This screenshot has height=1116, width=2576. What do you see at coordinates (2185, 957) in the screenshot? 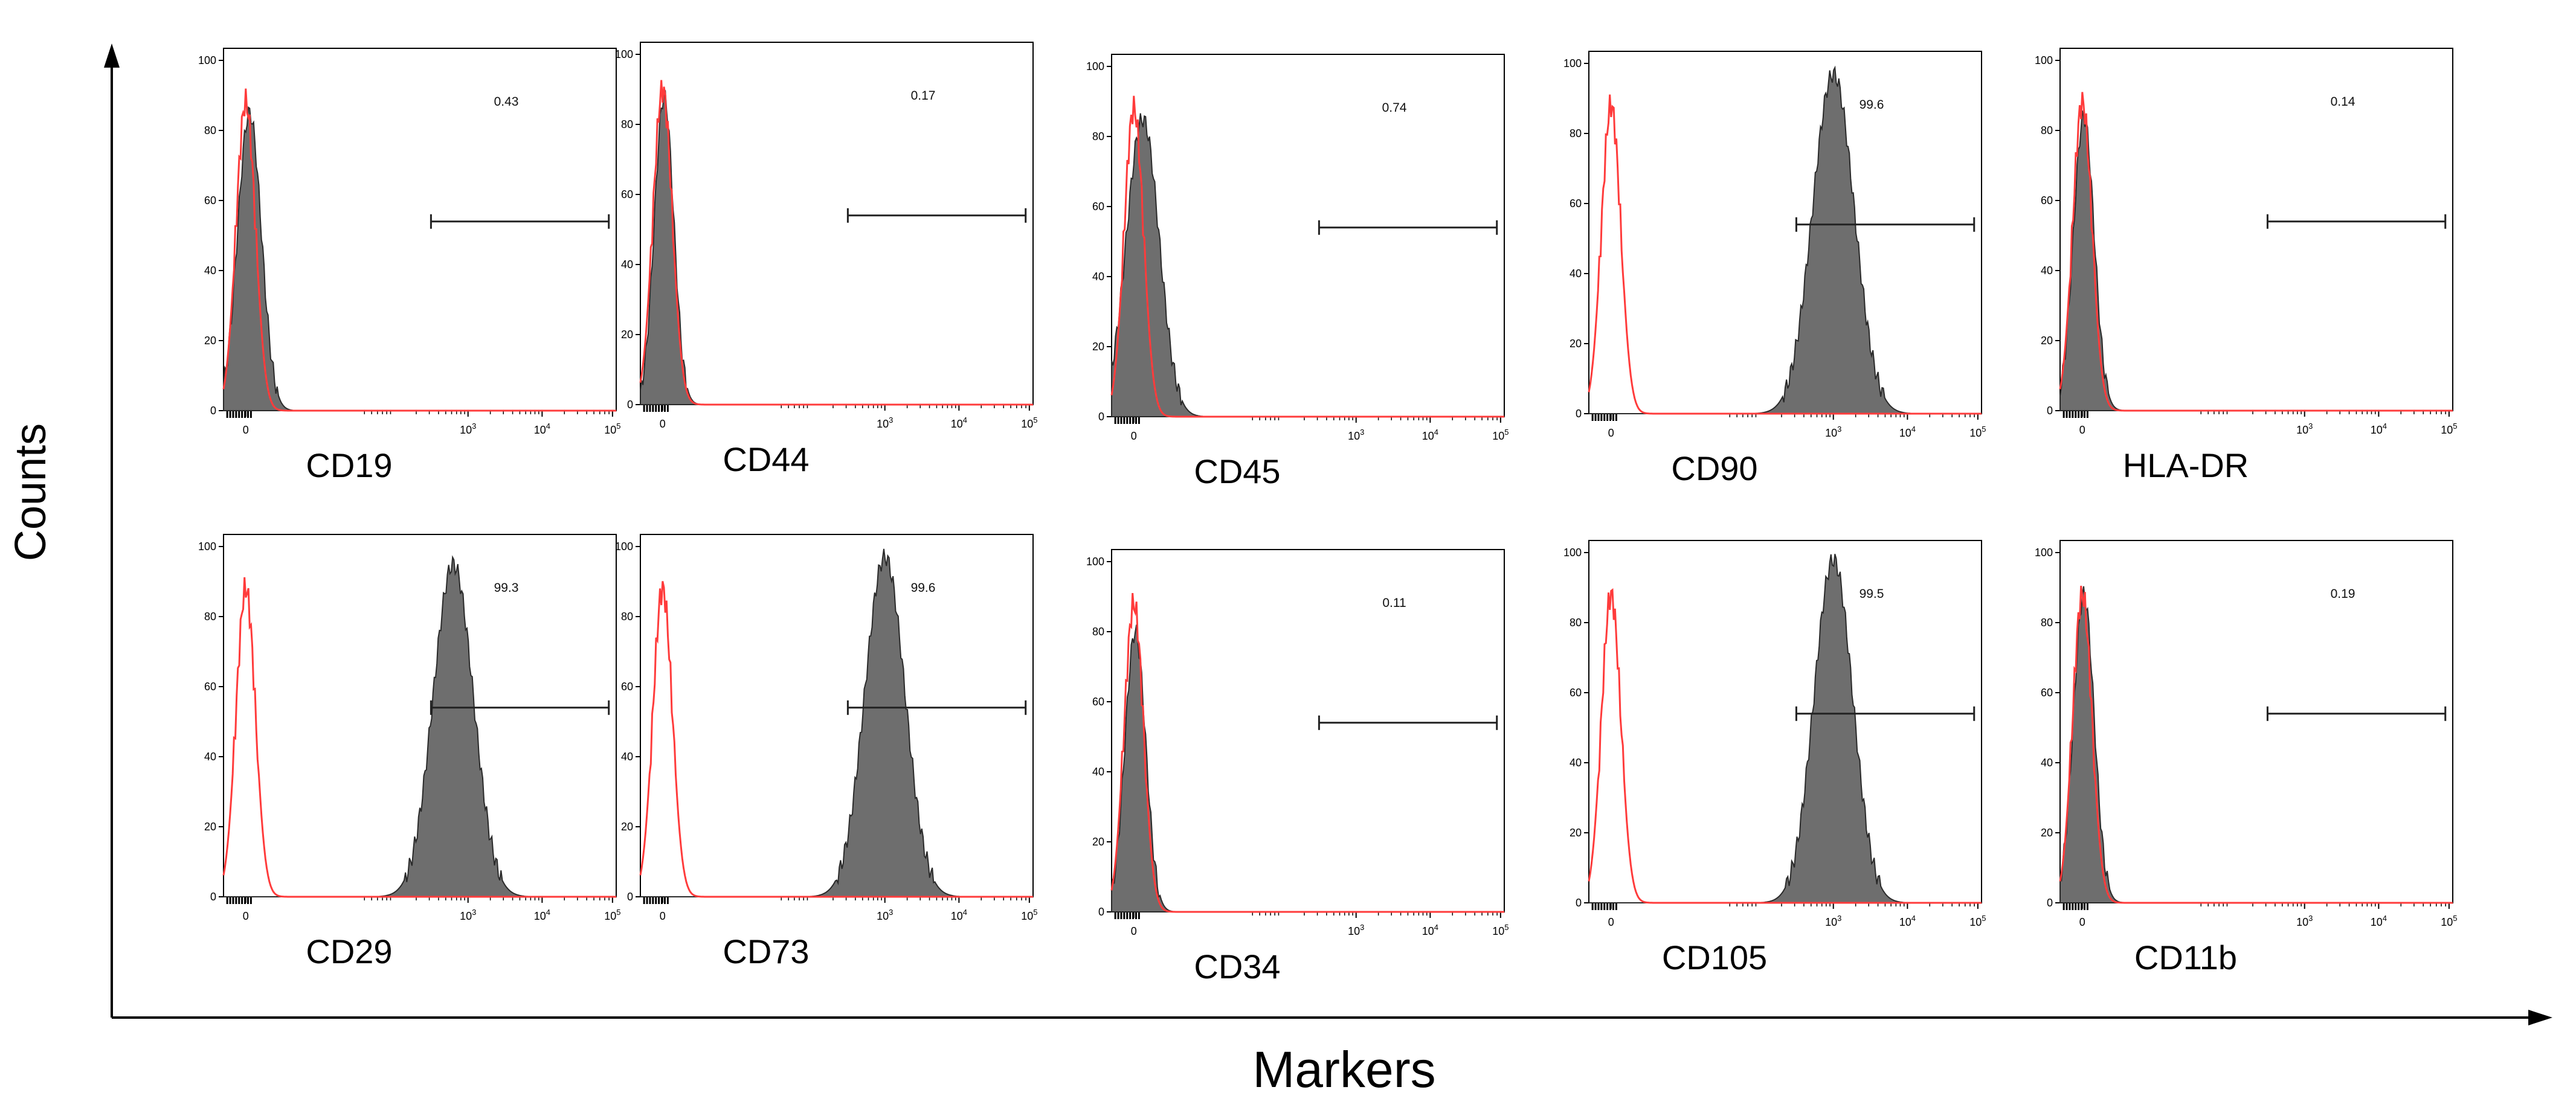
I see `marker-label: CD11b` at bounding box center [2185, 957].